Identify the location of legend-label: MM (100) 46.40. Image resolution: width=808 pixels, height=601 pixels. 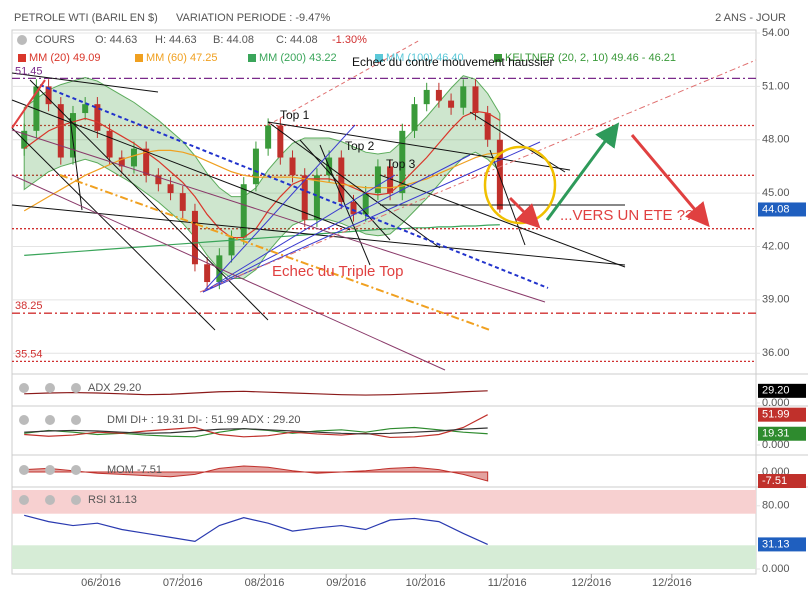
(425, 58).